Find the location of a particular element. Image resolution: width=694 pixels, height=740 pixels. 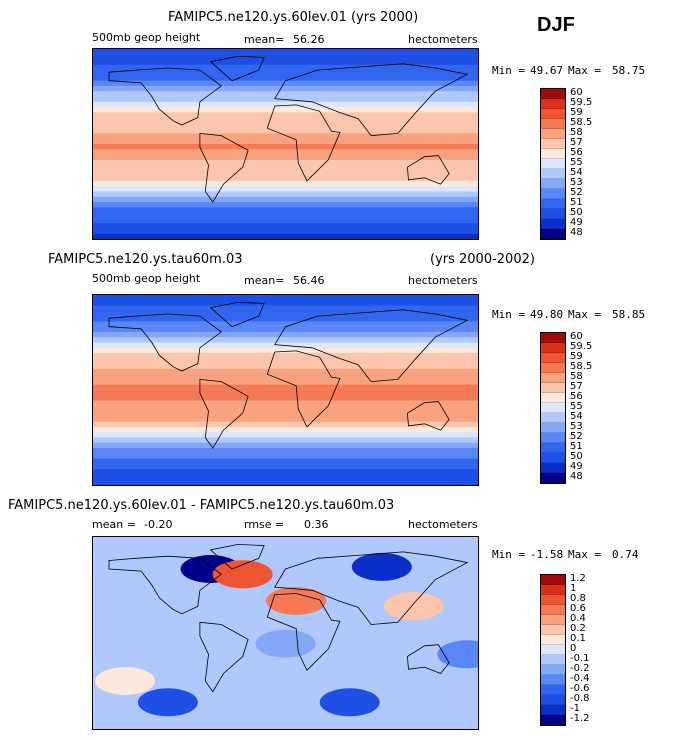

panel1-field: 500mb geop height is located at coordinates (146, 37).